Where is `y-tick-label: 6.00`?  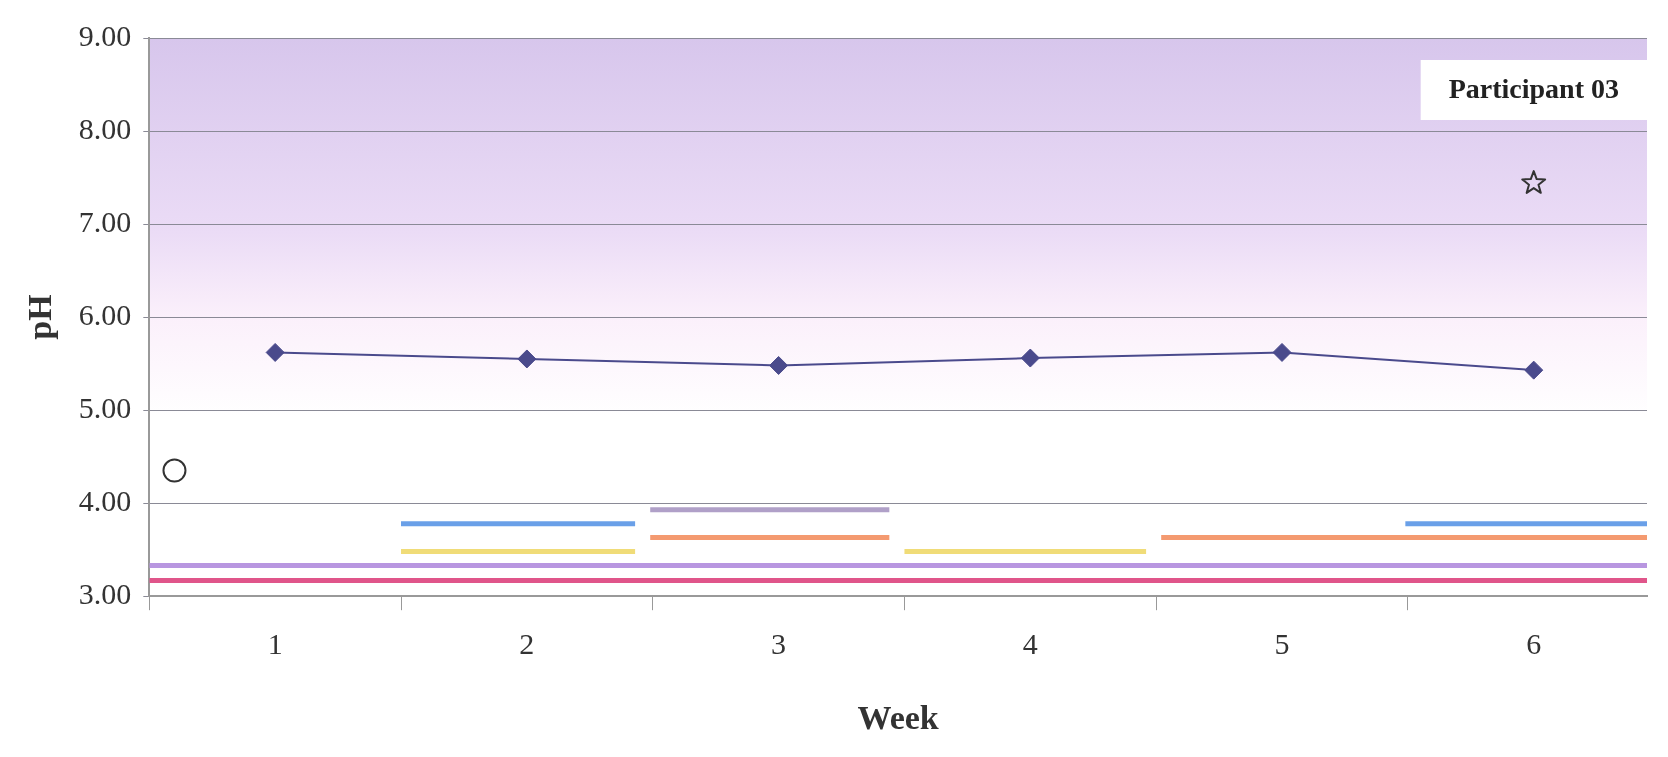
y-tick-label: 6.00 is located at coordinates (105, 314).